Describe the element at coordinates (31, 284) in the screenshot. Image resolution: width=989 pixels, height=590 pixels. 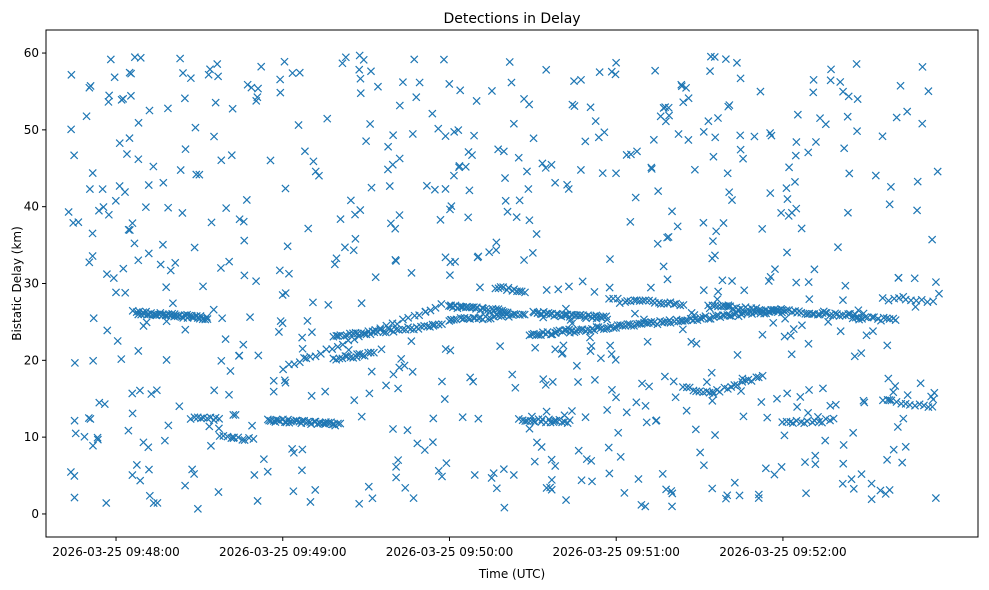
I see `y-tick-label: 30` at that location.